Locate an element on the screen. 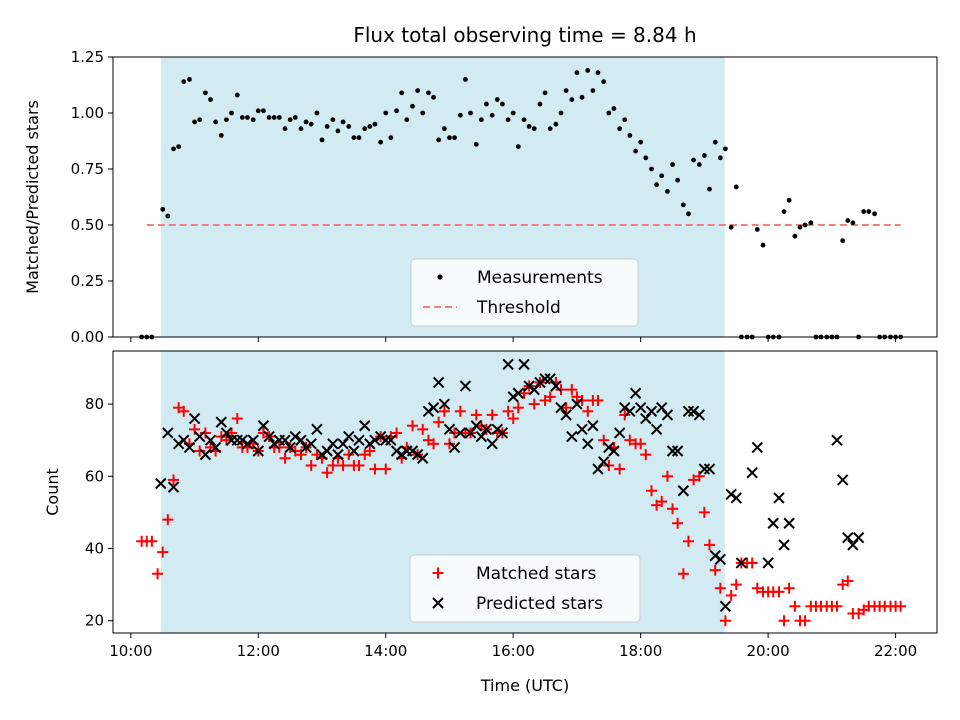  ratio-y-axis-label: Matched/Predicted stars is located at coordinates (32, 197).